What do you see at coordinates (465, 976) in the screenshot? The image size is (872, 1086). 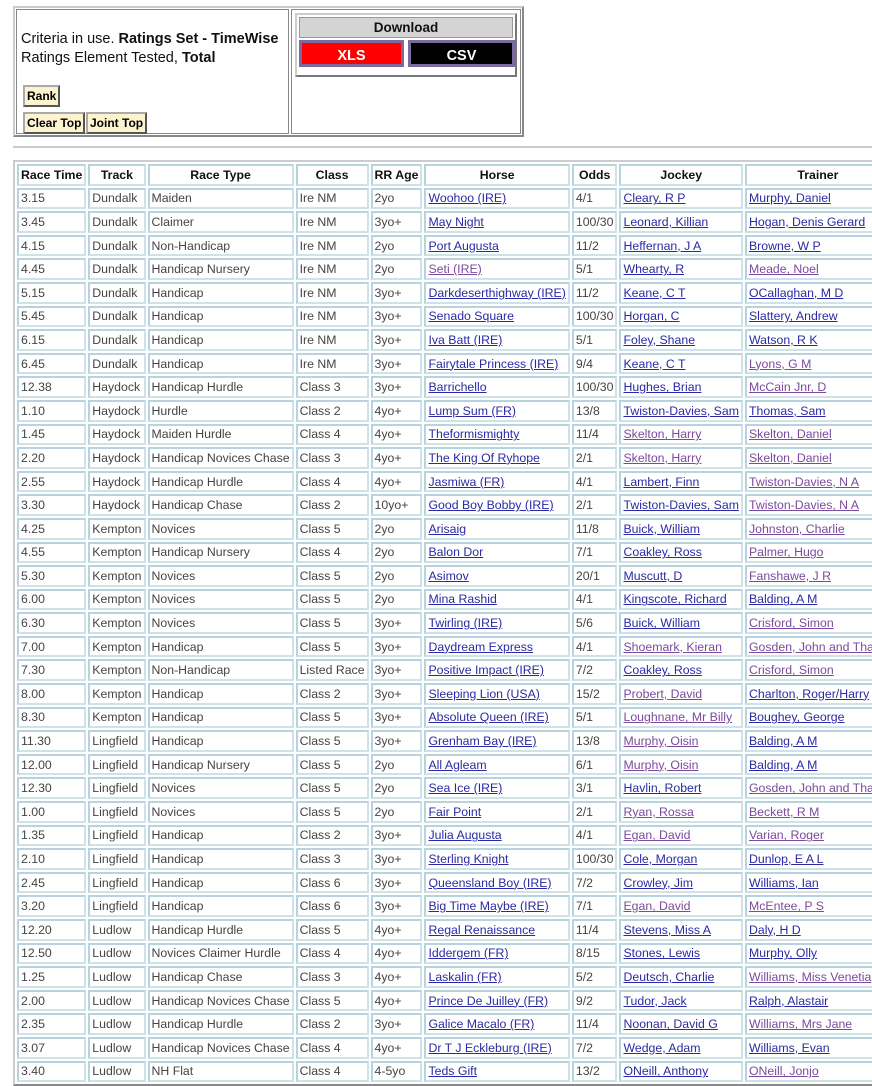 I see `horse-link: Laskalin (FR)` at bounding box center [465, 976].